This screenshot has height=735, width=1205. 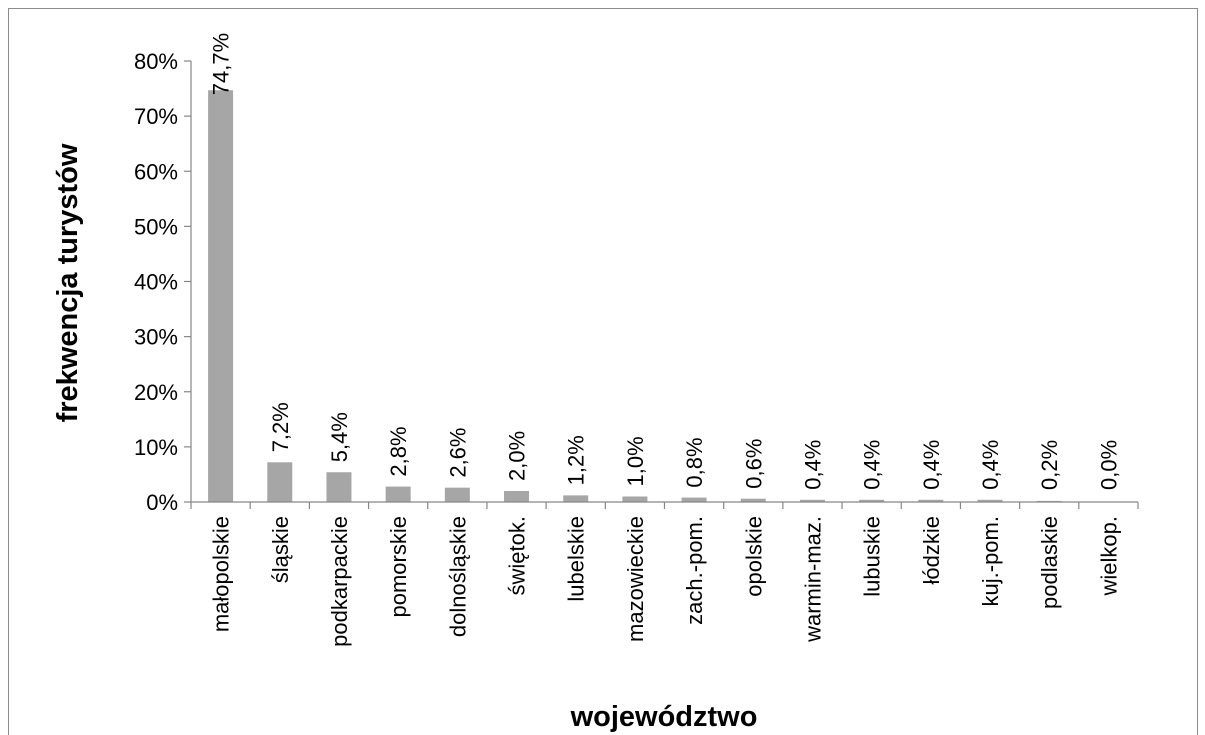 What do you see at coordinates (576, 559) in the screenshot?
I see `x-category-label: lubelskie` at bounding box center [576, 559].